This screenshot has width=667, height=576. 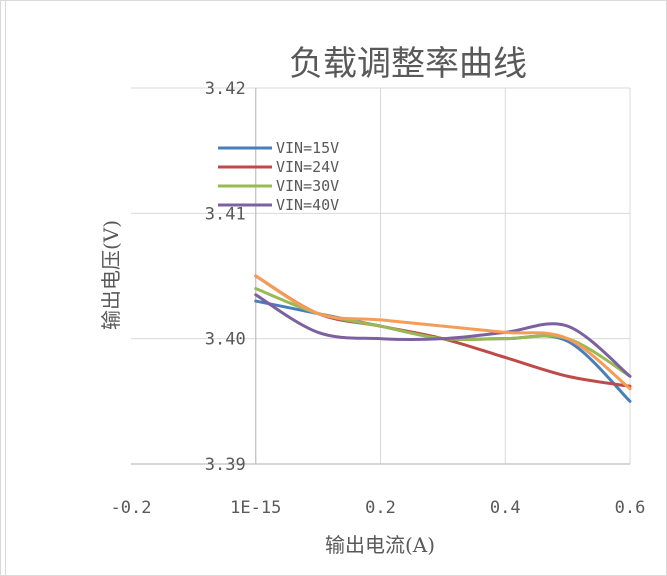 What do you see at coordinates (225, 214) in the screenshot?
I see `y-tick-label: 3.41` at bounding box center [225, 214].